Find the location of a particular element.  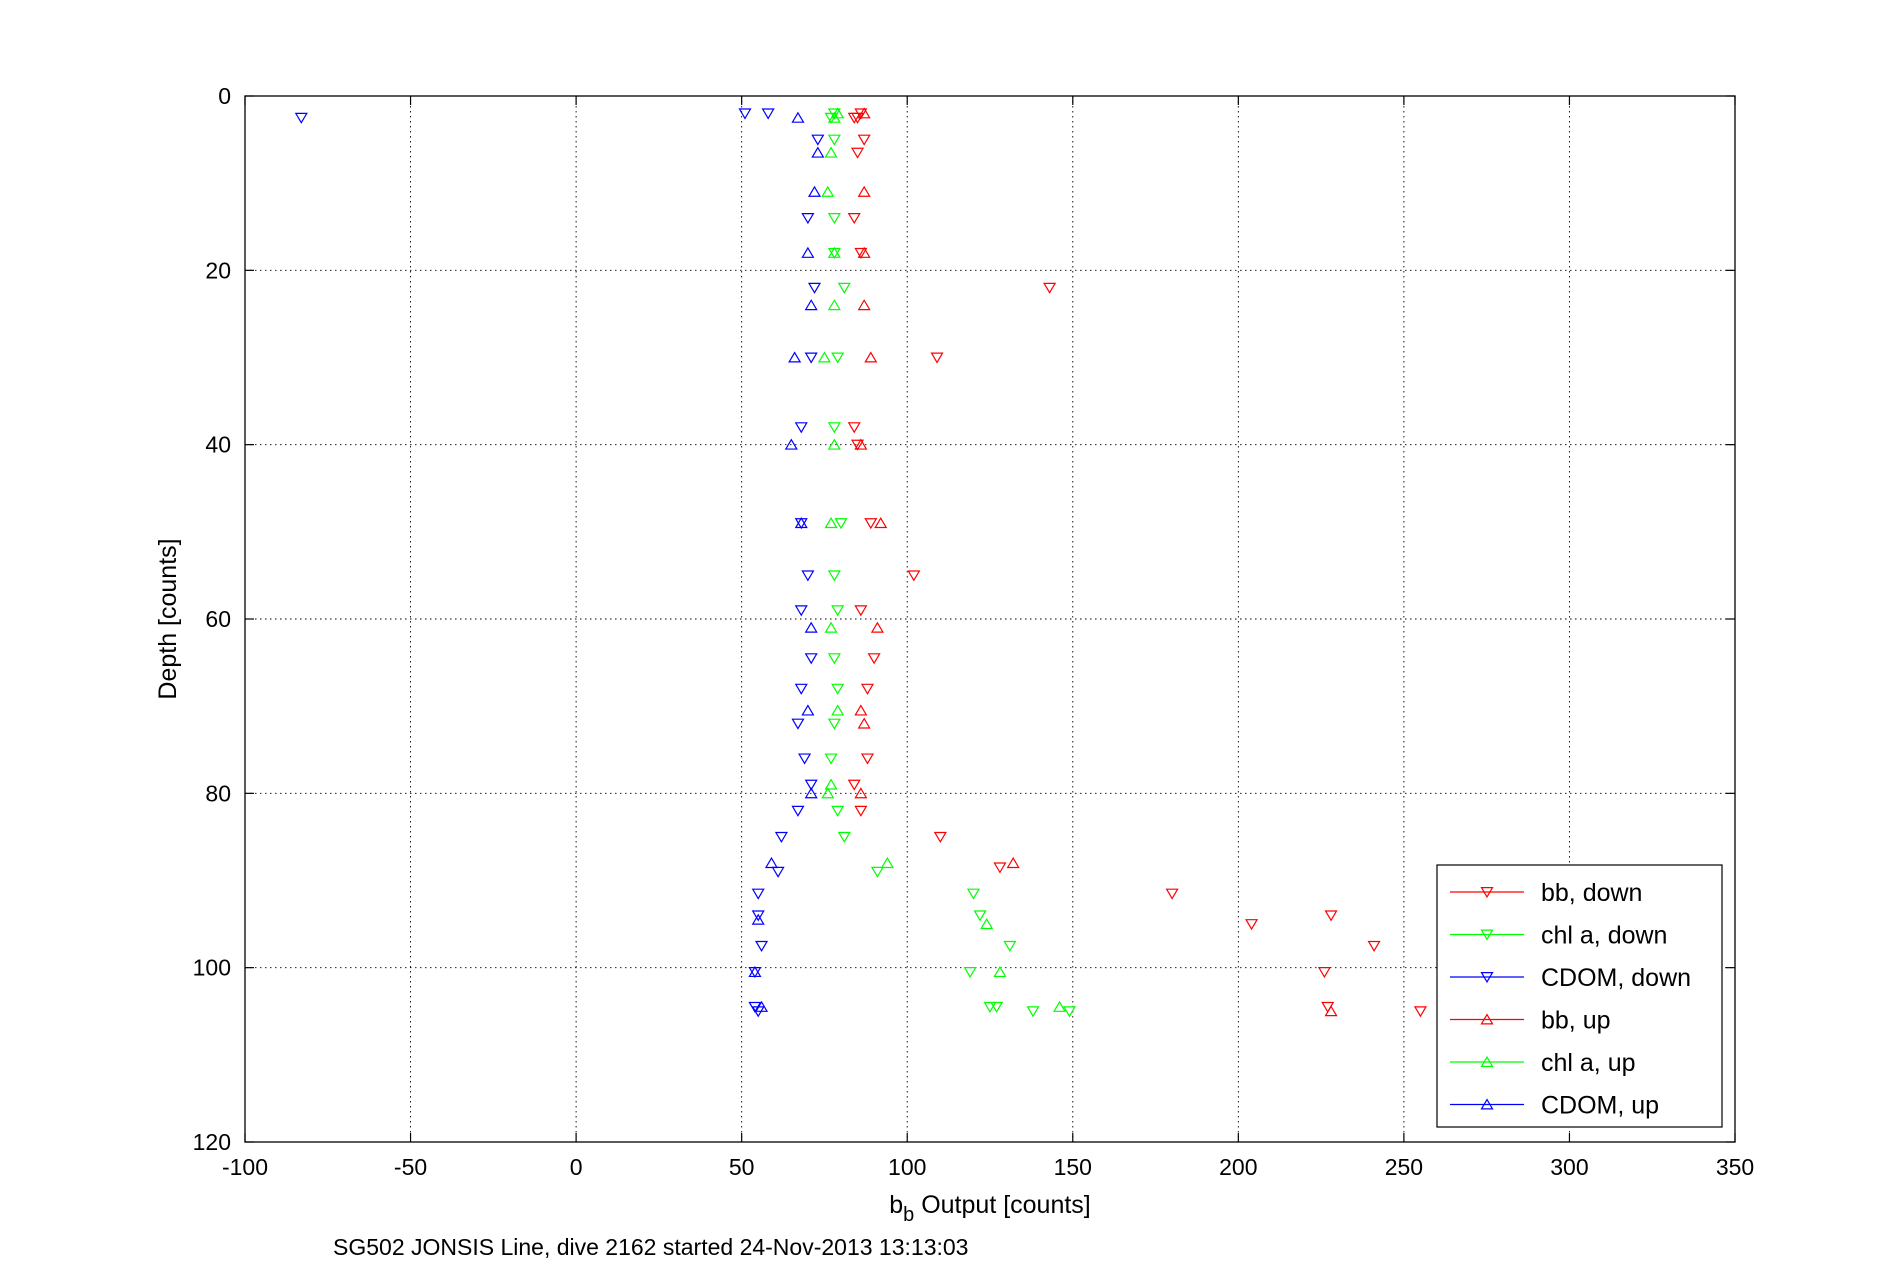

y-axis-label: Depth [counts] is located at coordinates (168, 618).